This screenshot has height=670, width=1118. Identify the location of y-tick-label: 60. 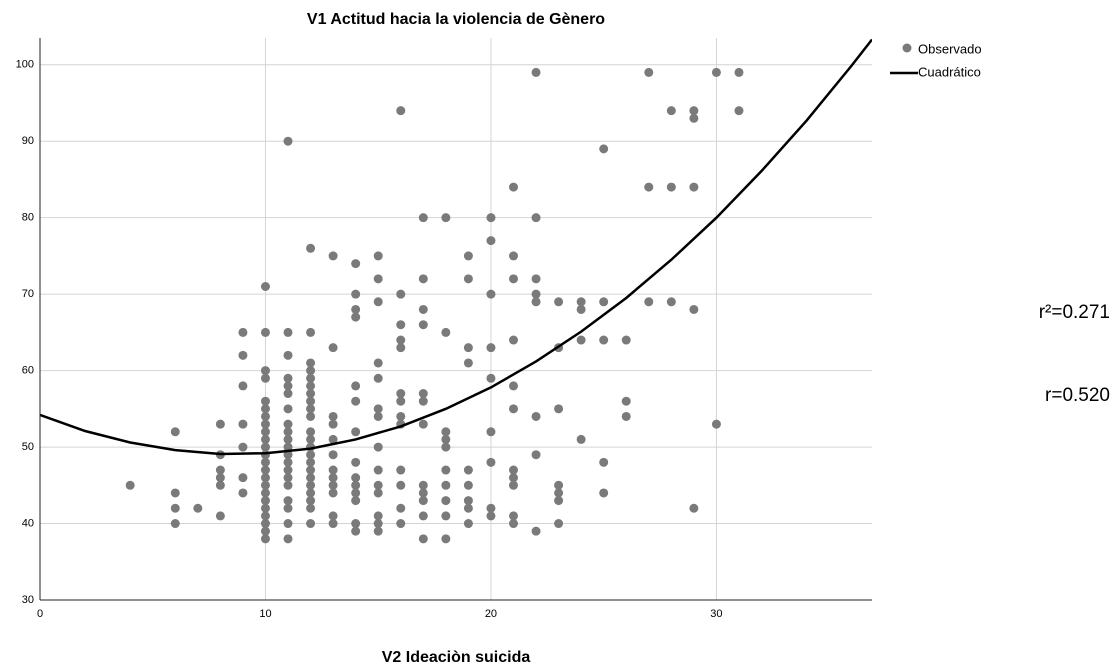
(28, 371).